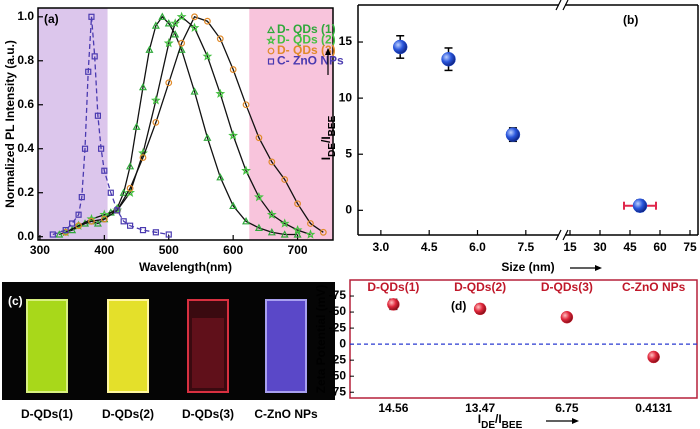 The image size is (700, 429). Describe the element at coordinates (40, 250) in the screenshot. I see `x-tick-label: 300` at that location.